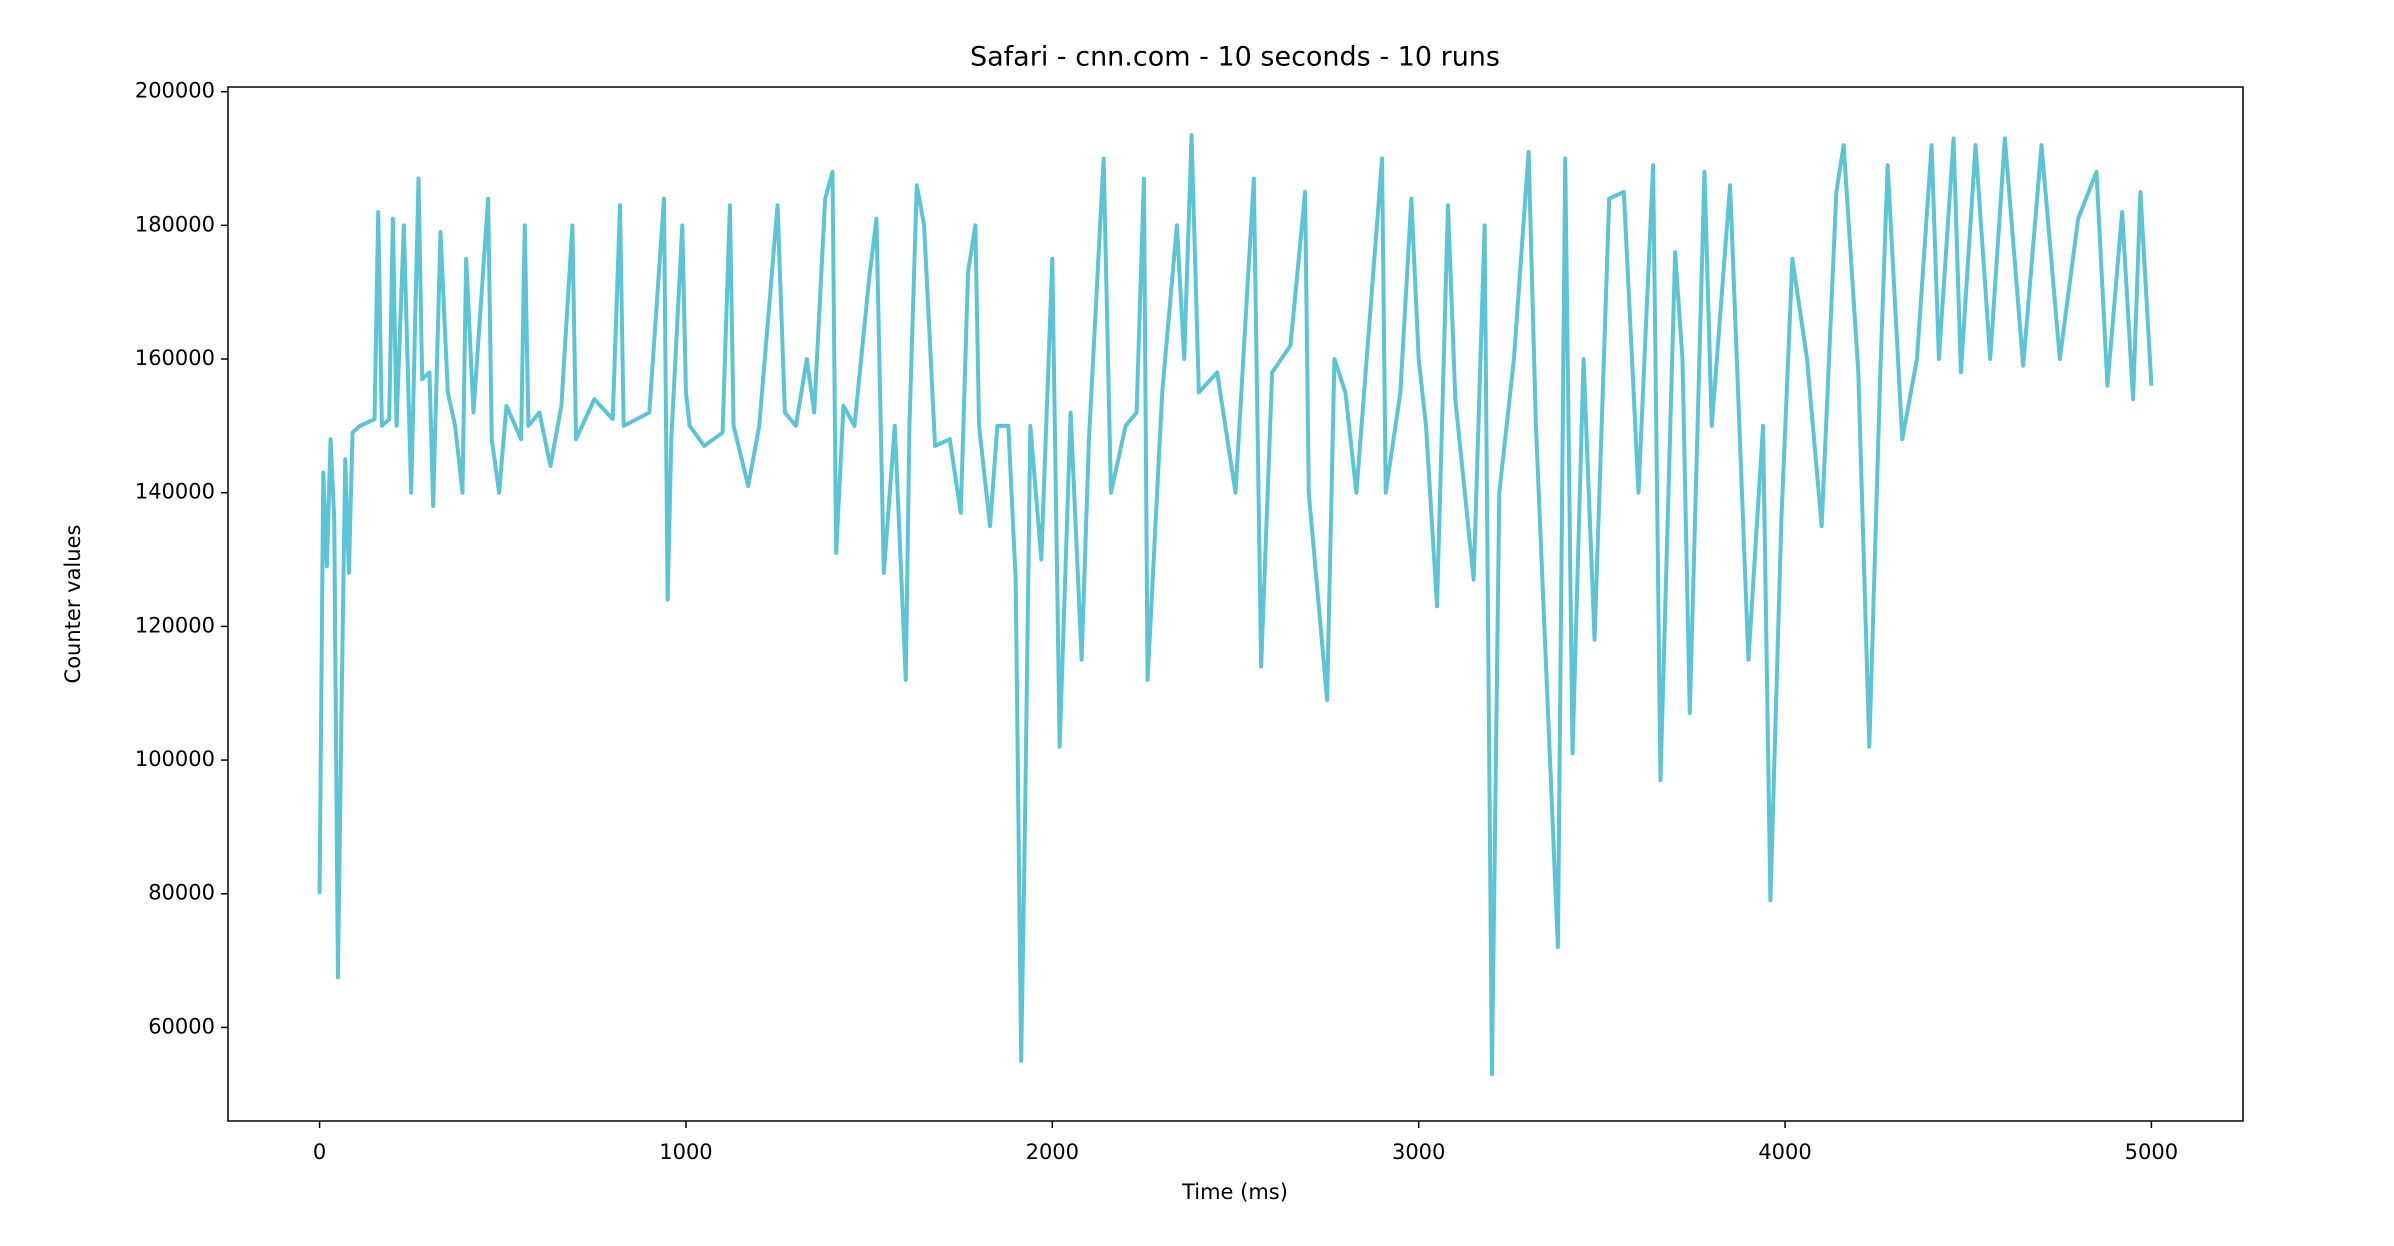 The height and width of the screenshot is (1246, 2394). Describe the element at coordinates (73, 604) in the screenshot. I see `y-axis-label: Counter values` at that location.